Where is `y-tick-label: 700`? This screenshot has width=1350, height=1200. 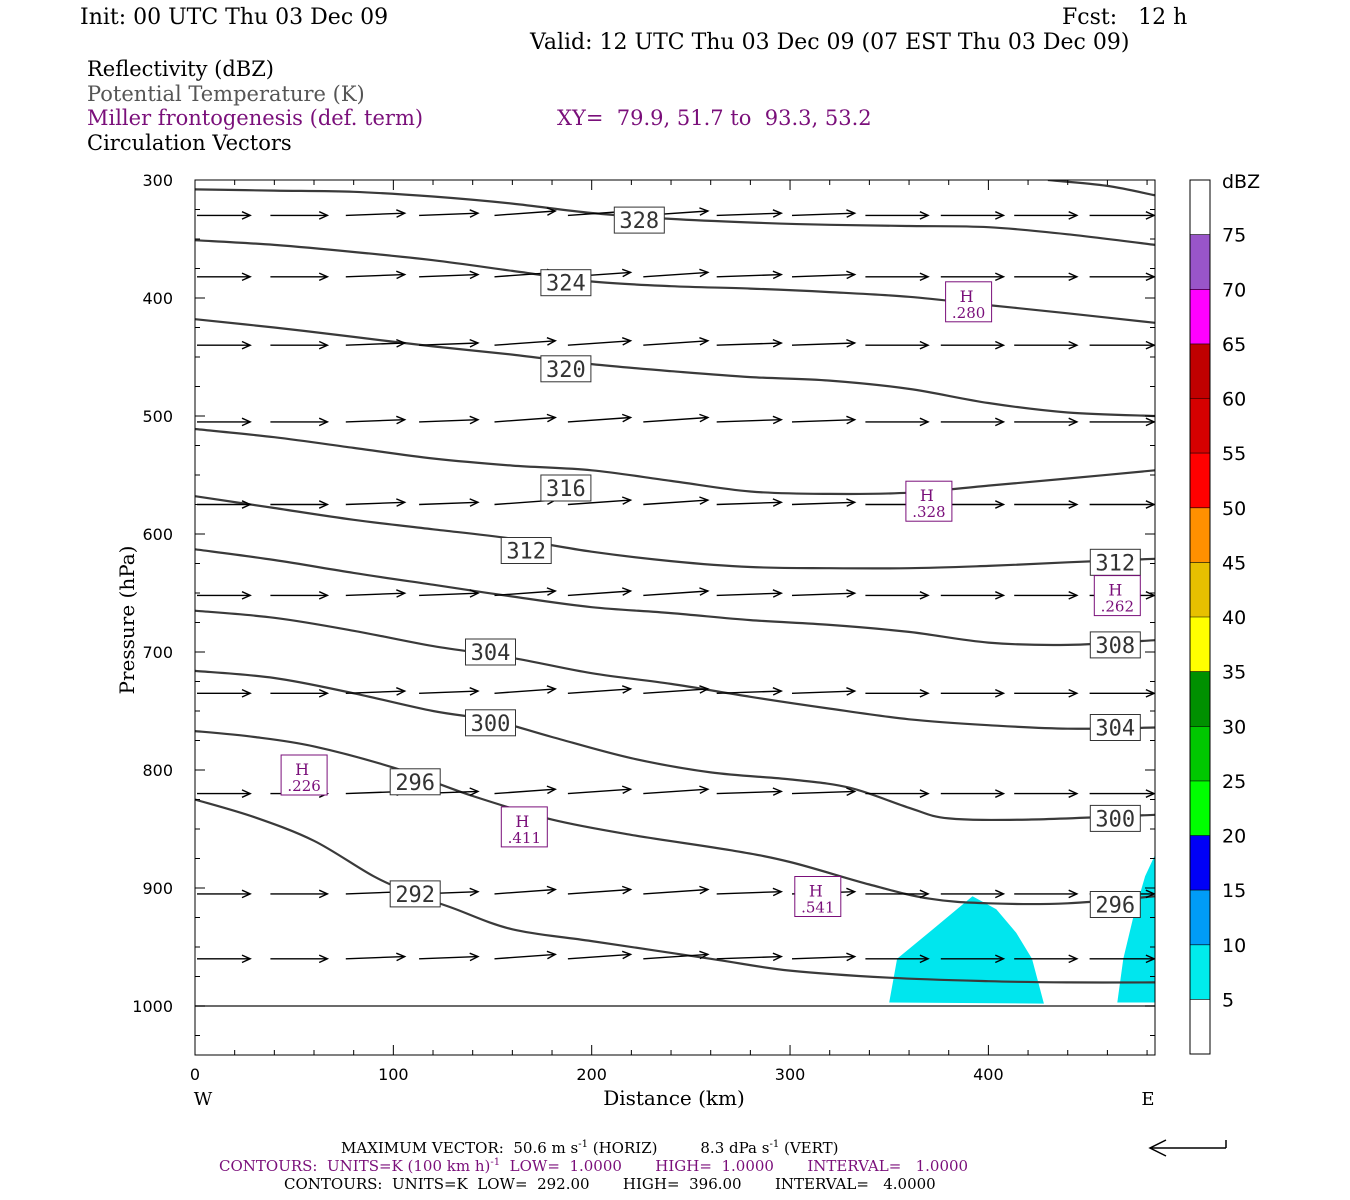 y-tick-label: 700 is located at coordinates (157, 652).